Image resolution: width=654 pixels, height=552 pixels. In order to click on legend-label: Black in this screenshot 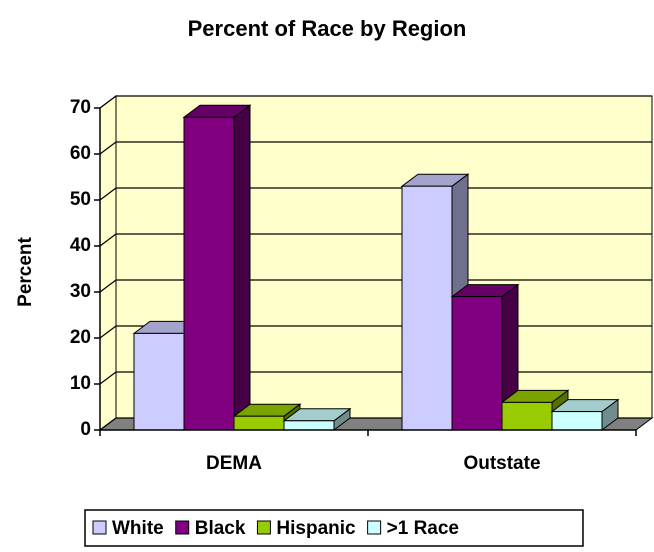, I will do `click(220, 528)`.